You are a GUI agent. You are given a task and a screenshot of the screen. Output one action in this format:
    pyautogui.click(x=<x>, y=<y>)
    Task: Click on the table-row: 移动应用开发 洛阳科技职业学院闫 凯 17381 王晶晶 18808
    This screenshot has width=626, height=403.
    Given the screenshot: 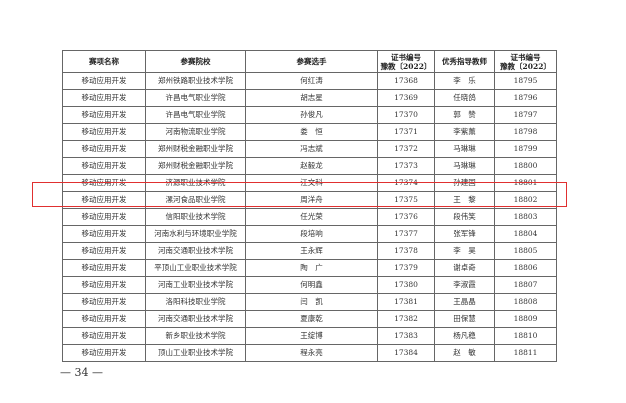 What is the action you would take?
    pyautogui.click(x=309, y=302)
    